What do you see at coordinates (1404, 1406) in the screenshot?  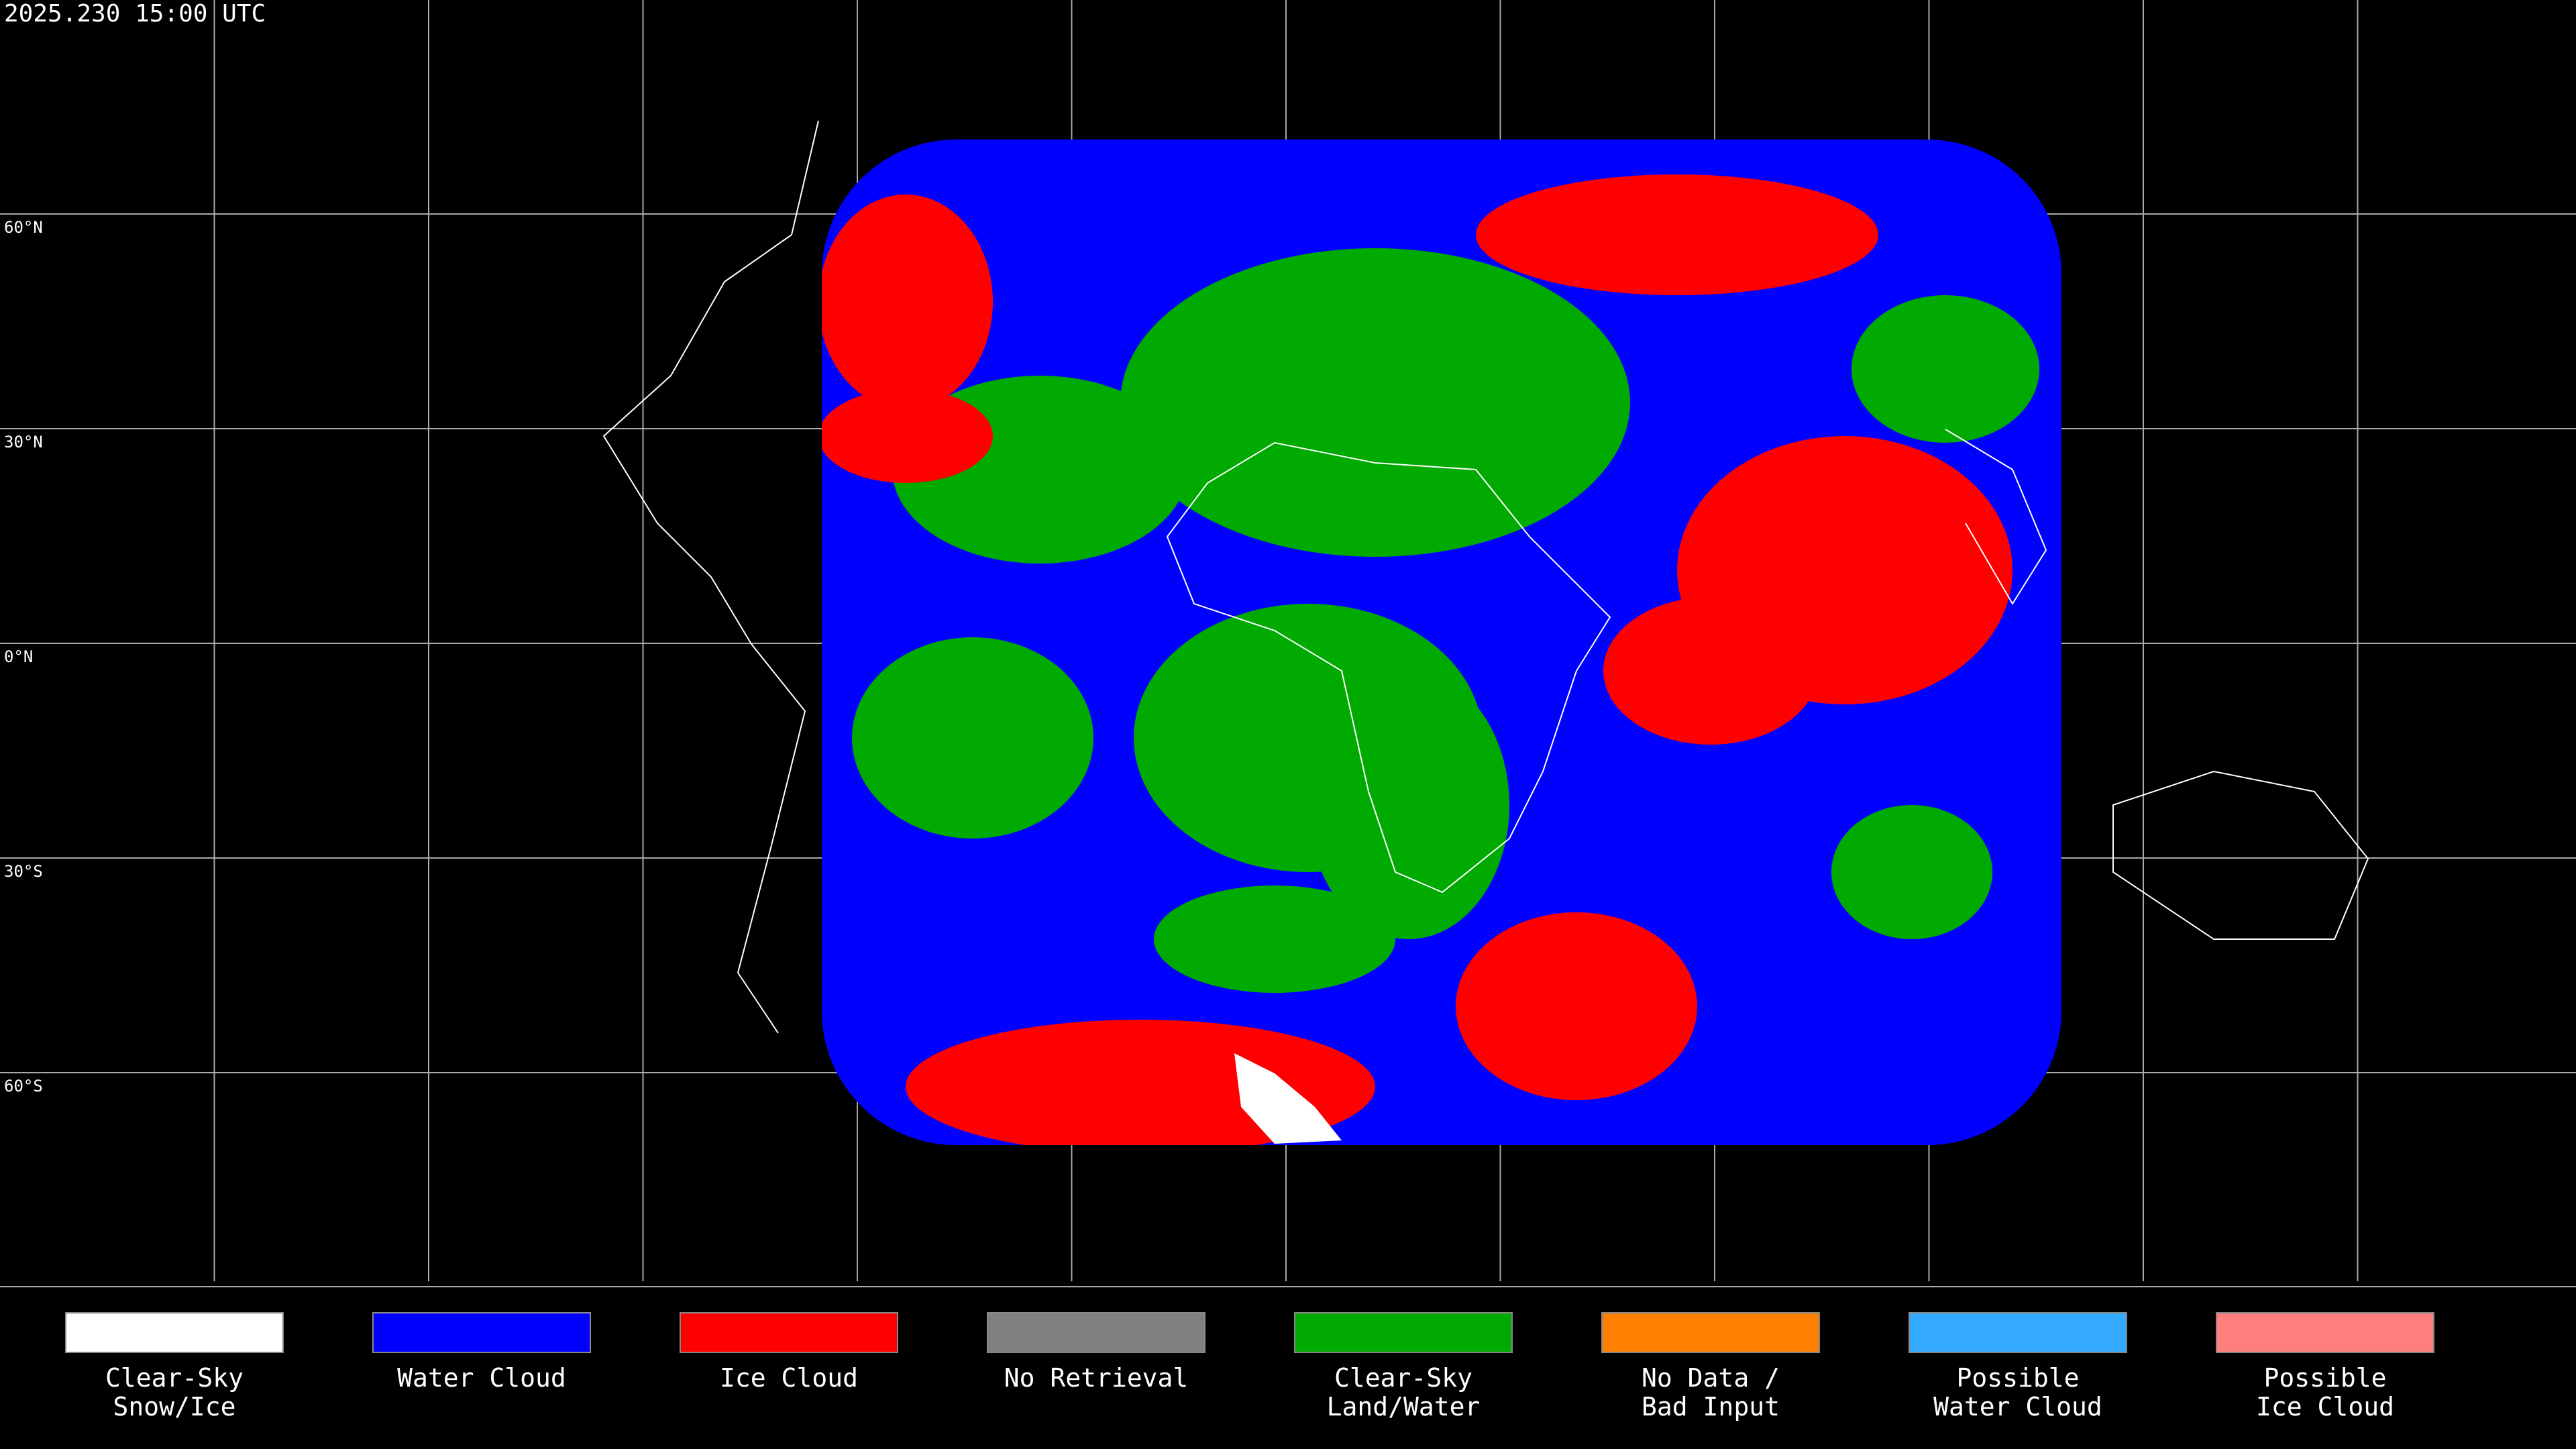 I see `legend-label: Land/Water` at bounding box center [1404, 1406].